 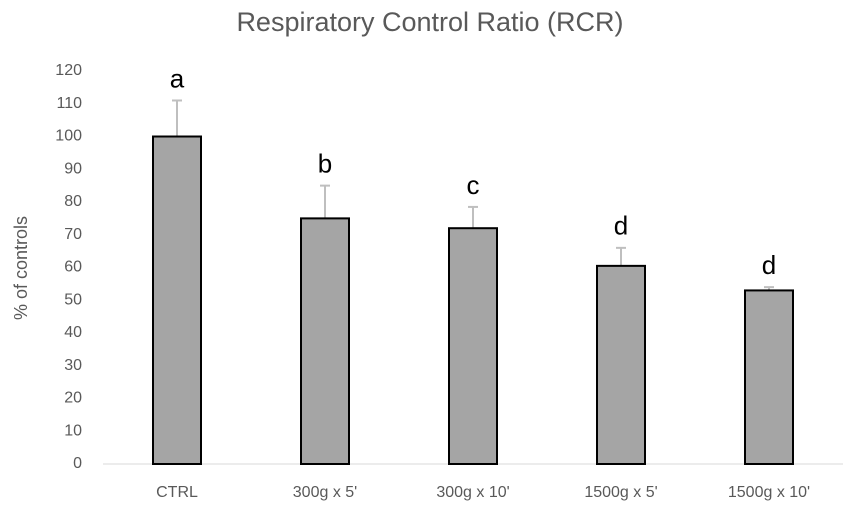 I want to click on annotation: c, so click(x=473, y=185).